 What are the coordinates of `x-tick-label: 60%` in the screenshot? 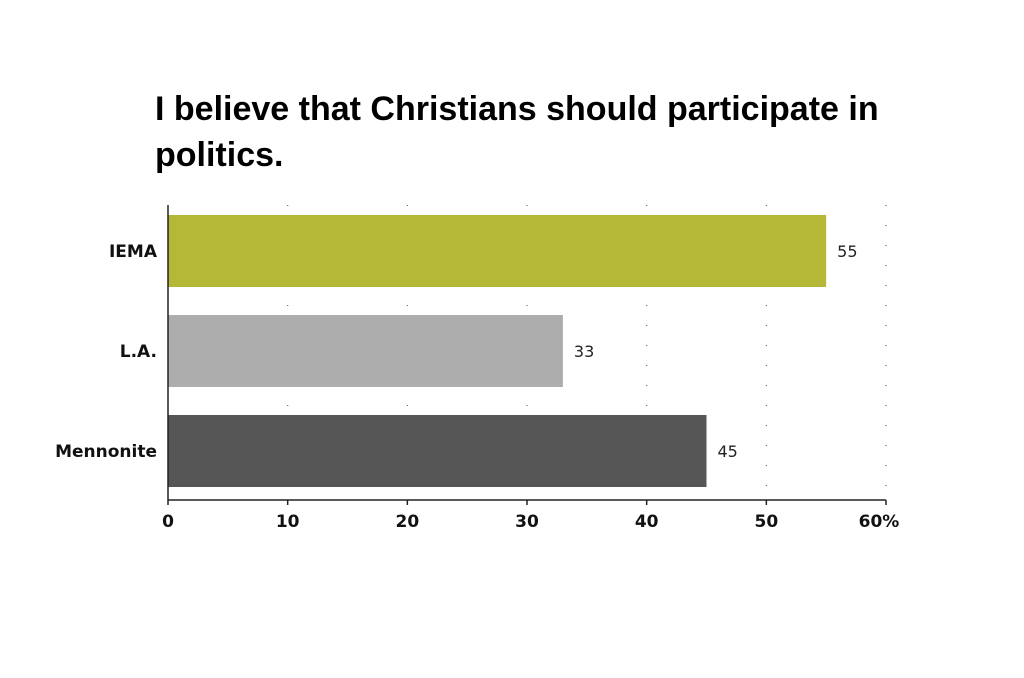 It's located at (879, 522).